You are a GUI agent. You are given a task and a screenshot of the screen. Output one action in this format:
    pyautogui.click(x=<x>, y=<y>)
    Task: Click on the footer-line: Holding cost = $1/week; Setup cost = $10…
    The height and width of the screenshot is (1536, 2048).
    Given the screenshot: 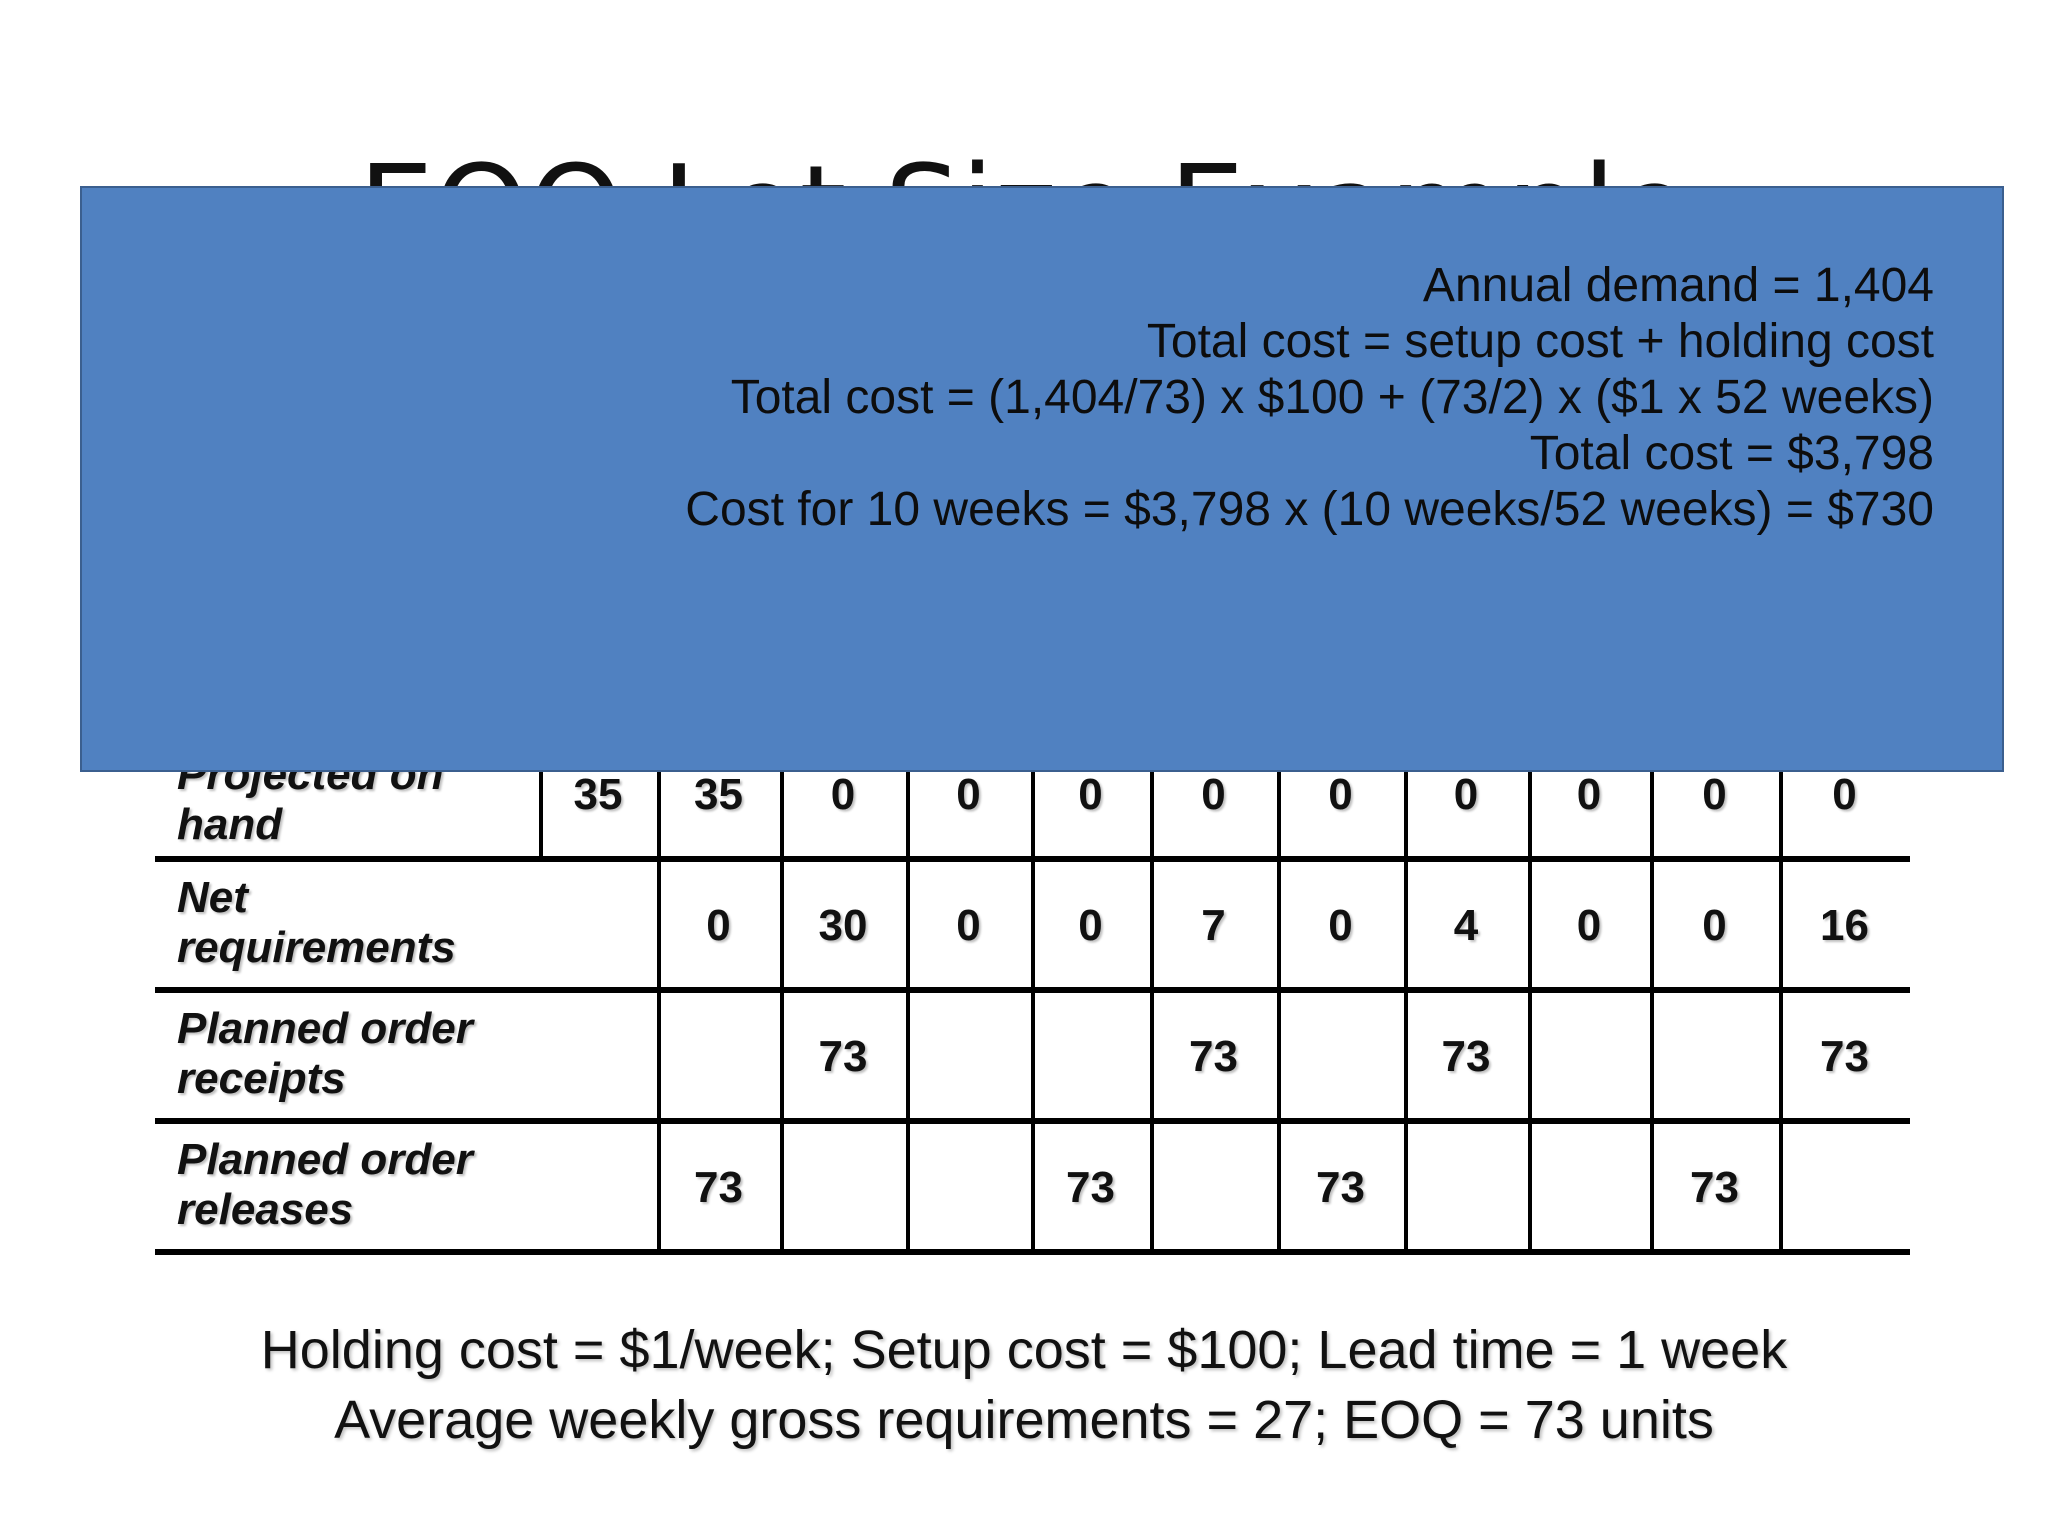 What is the action you would take?
    pyautogui.click(x=1024, y=1350)
    